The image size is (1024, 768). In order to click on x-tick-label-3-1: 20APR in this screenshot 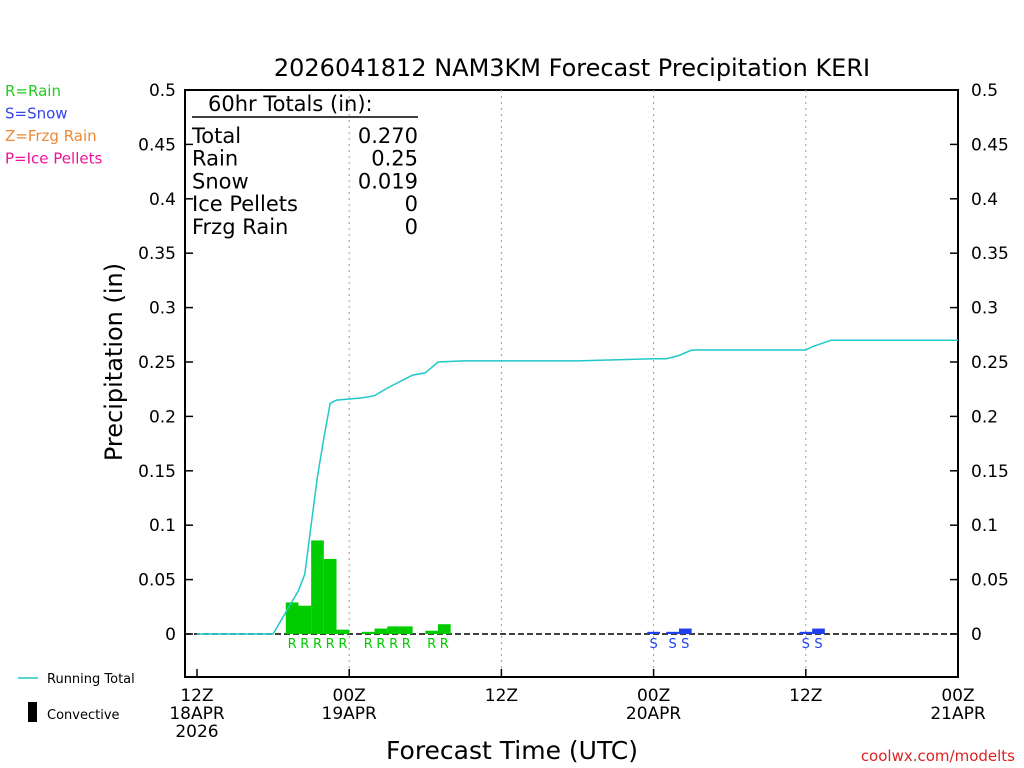, I will do `click(654, 714)`.